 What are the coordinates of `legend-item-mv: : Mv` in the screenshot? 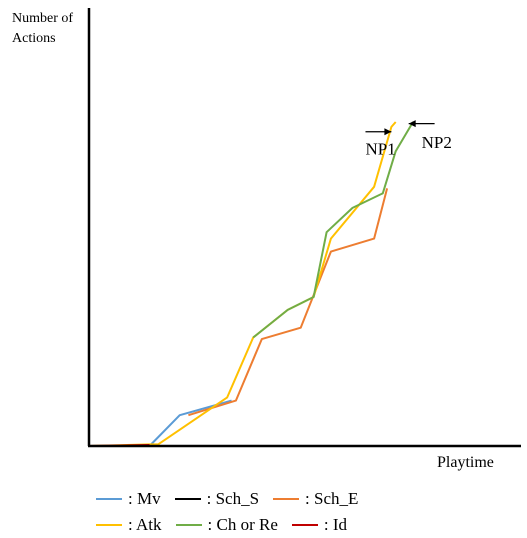 It's located at (128, 499).